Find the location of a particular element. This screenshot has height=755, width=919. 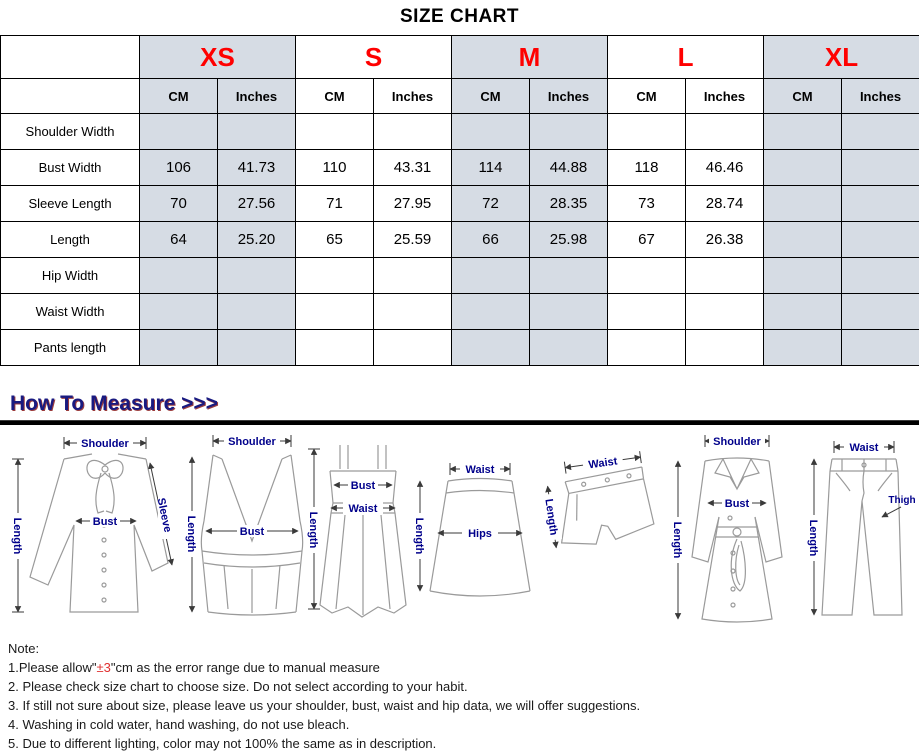

corner-cell is located at coordinates (70, 96).